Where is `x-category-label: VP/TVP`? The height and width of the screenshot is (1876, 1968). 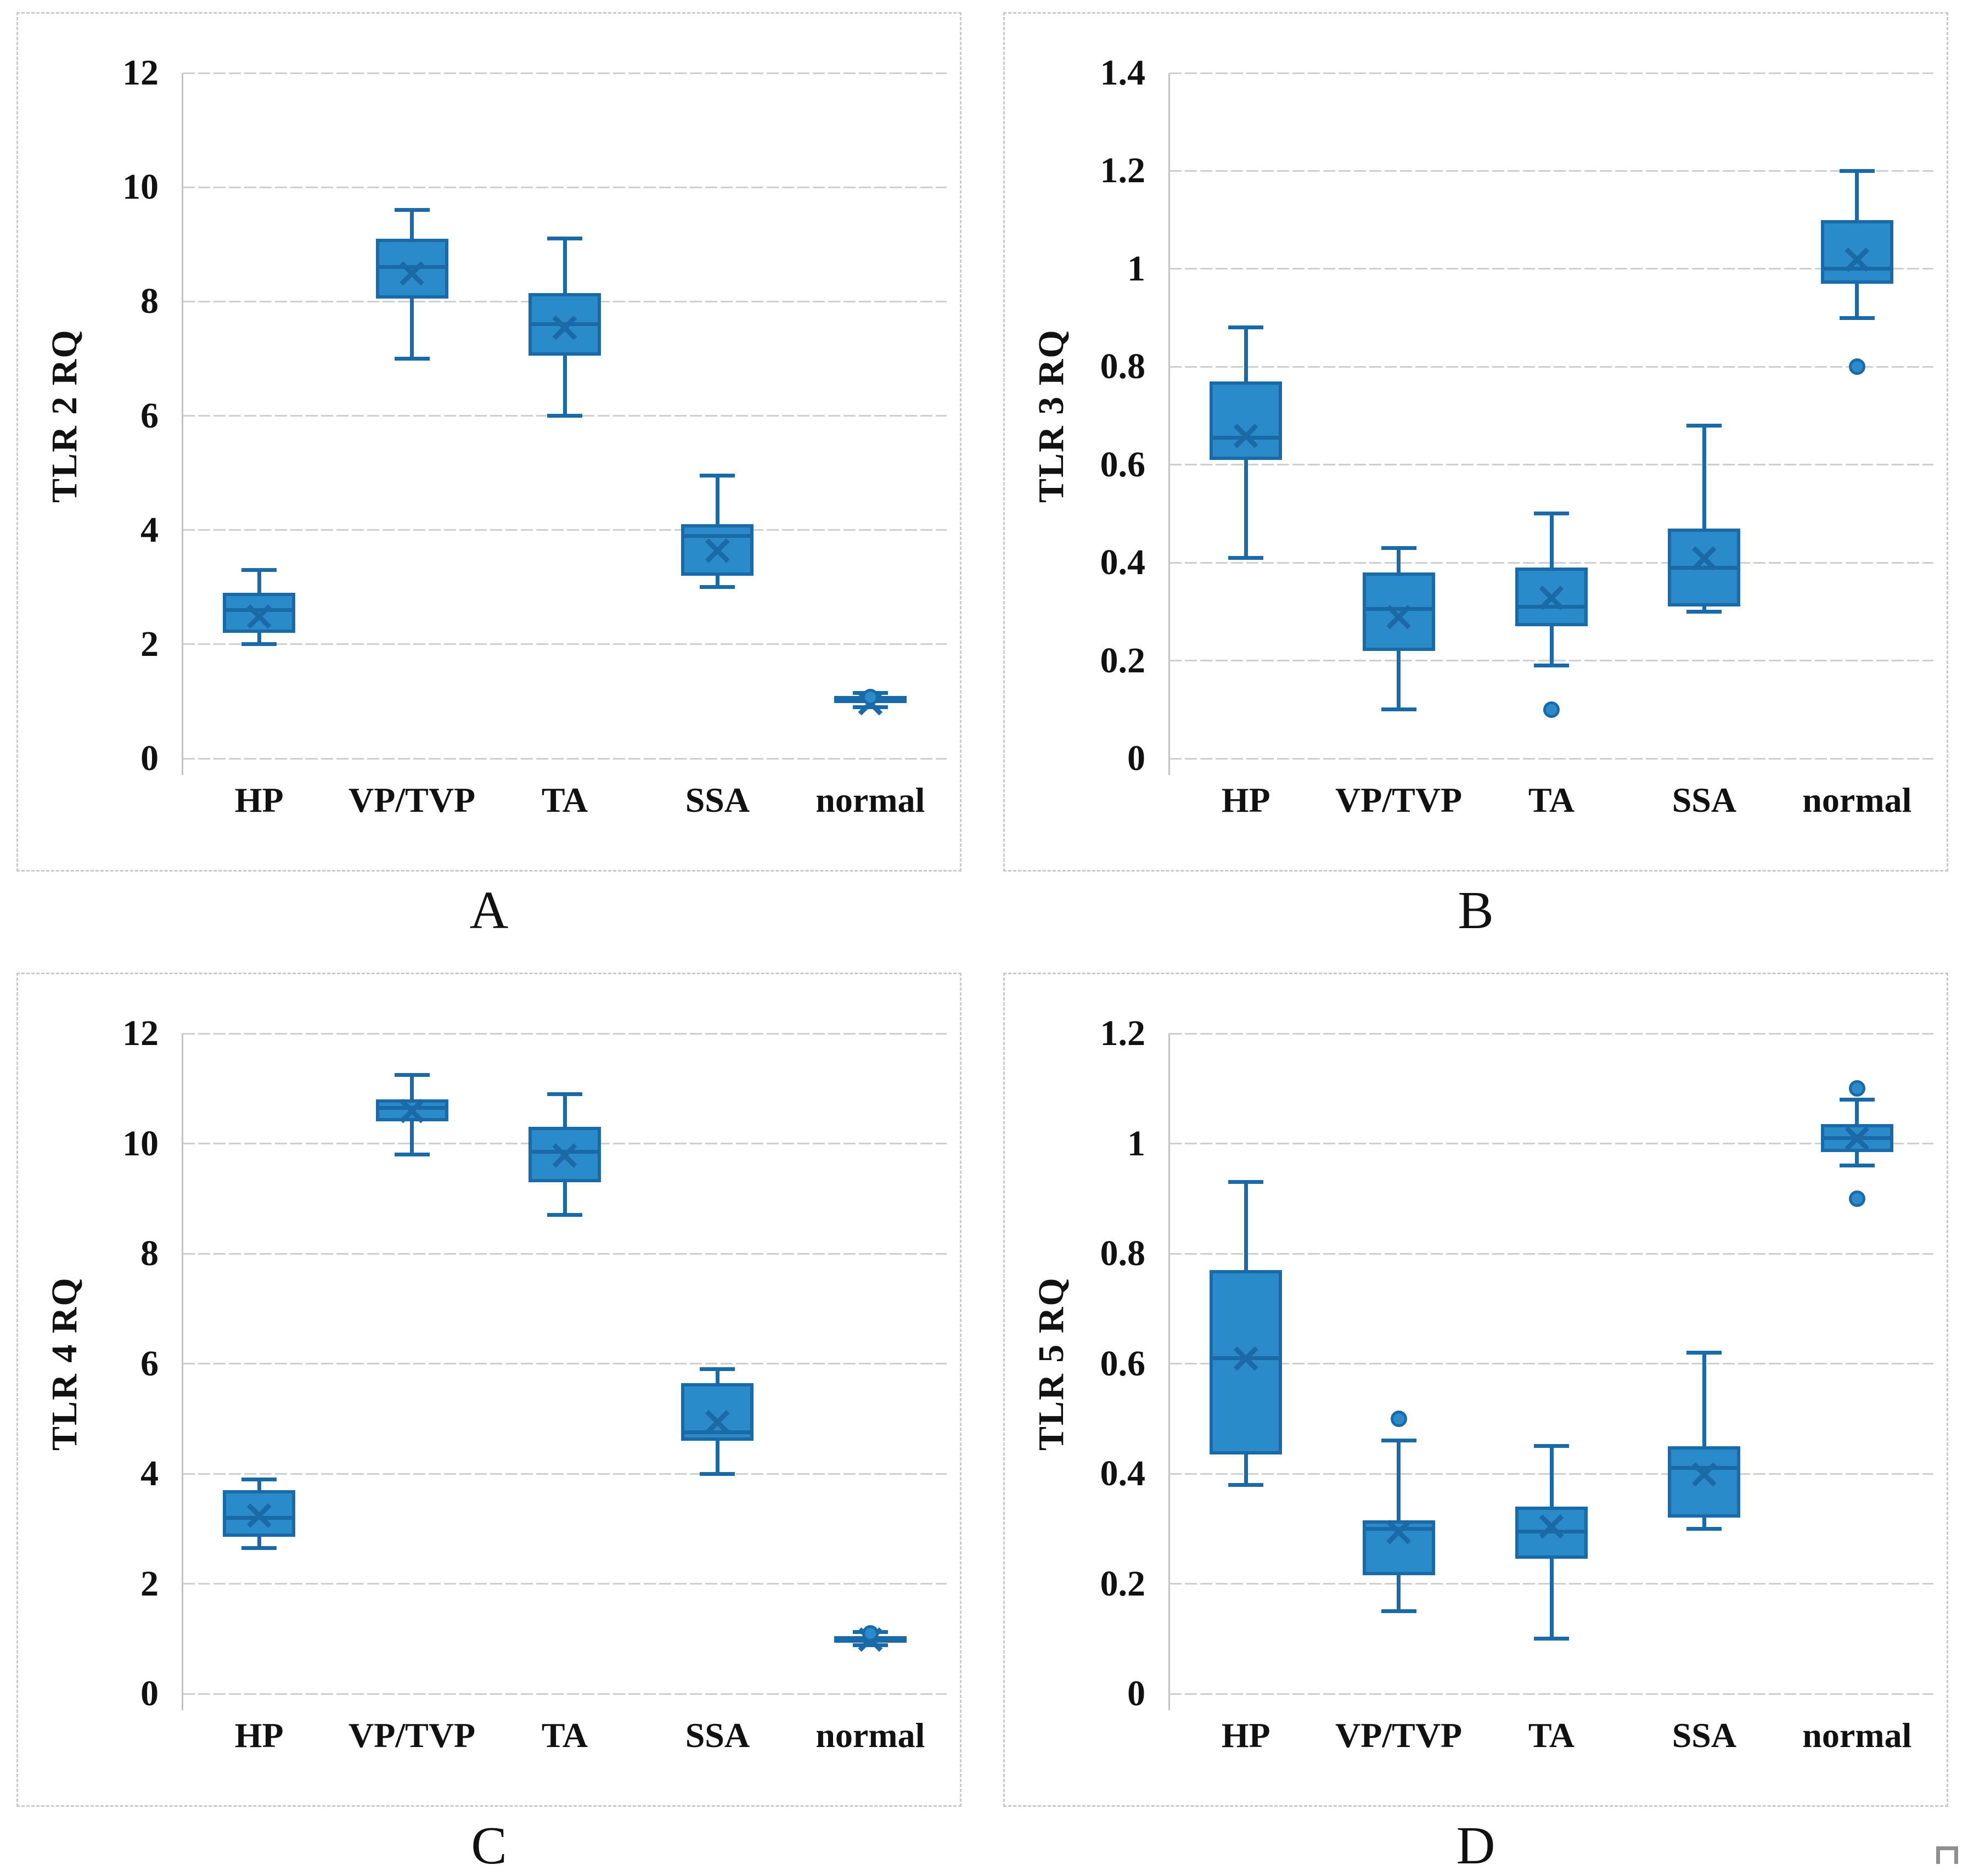
x-category-label: VP/TVP is located at coordinates (1399, 1735).